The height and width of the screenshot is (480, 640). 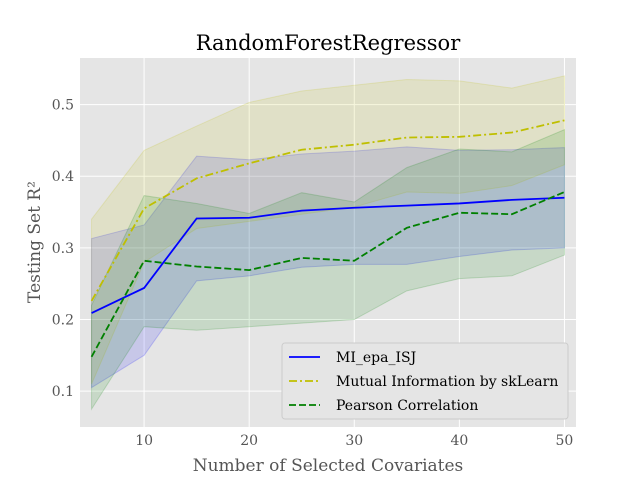 I want to click on x-axis-label: Number of Selected Covariates, so click(x=328, y=466).